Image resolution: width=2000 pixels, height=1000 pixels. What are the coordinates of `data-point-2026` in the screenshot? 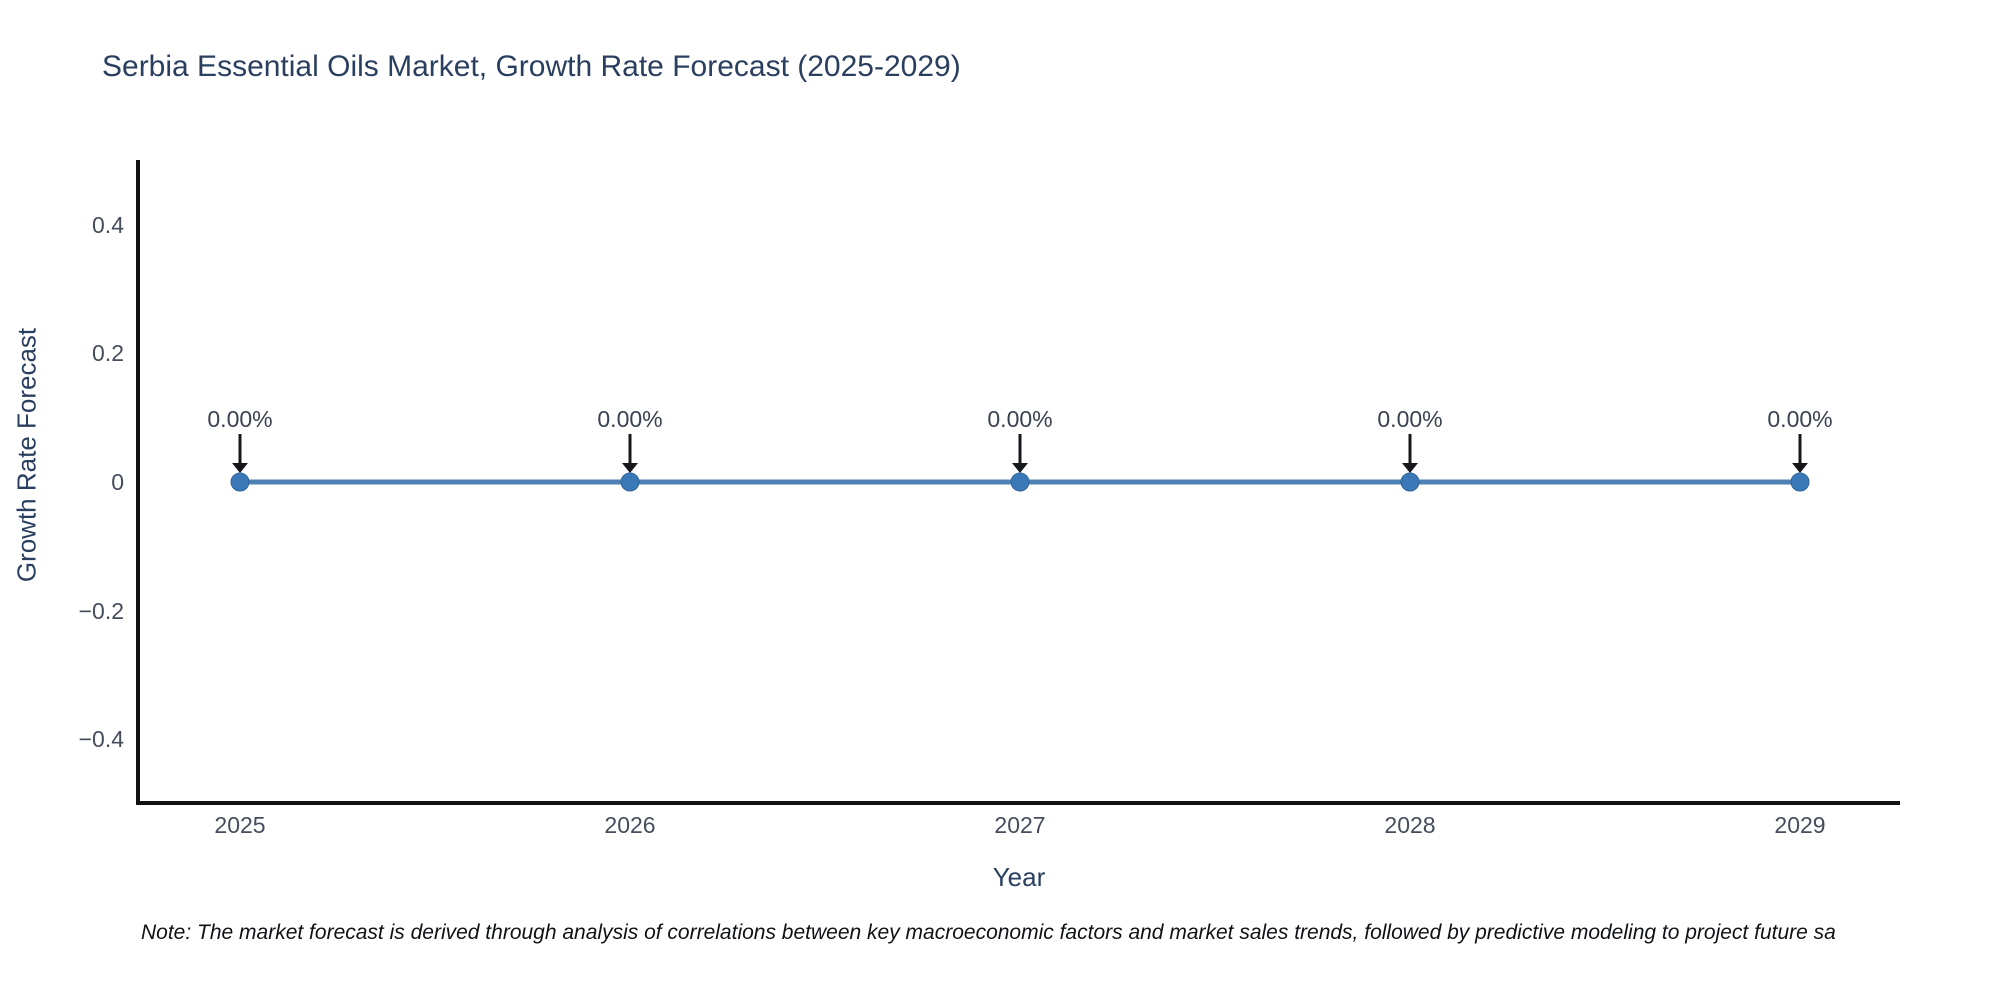 It's located at (630, 482).